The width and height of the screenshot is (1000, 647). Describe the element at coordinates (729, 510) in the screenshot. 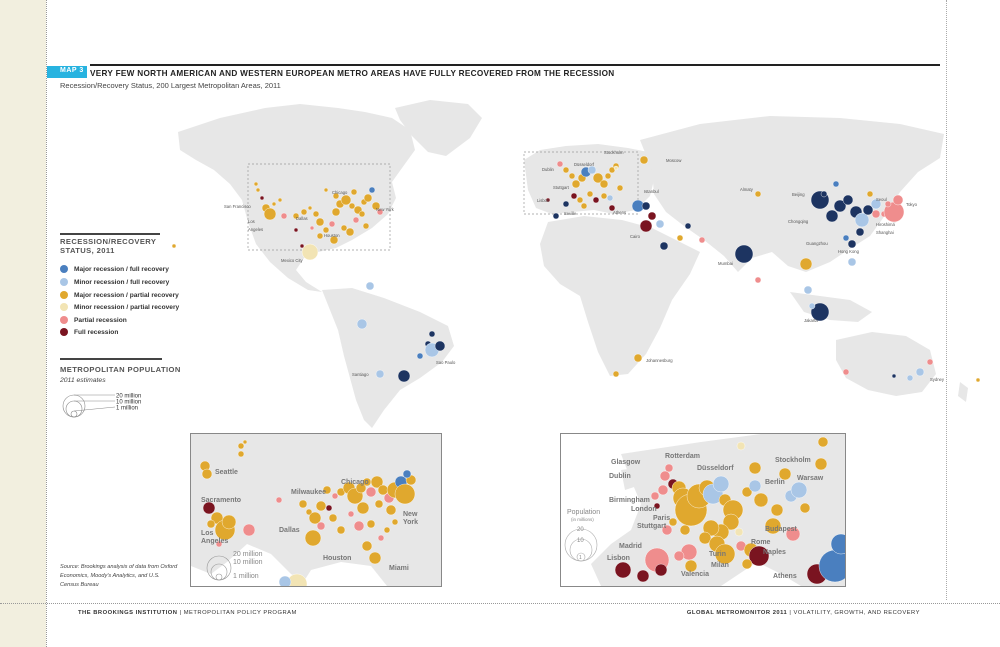

I see `europe-inset-markers` at that location.